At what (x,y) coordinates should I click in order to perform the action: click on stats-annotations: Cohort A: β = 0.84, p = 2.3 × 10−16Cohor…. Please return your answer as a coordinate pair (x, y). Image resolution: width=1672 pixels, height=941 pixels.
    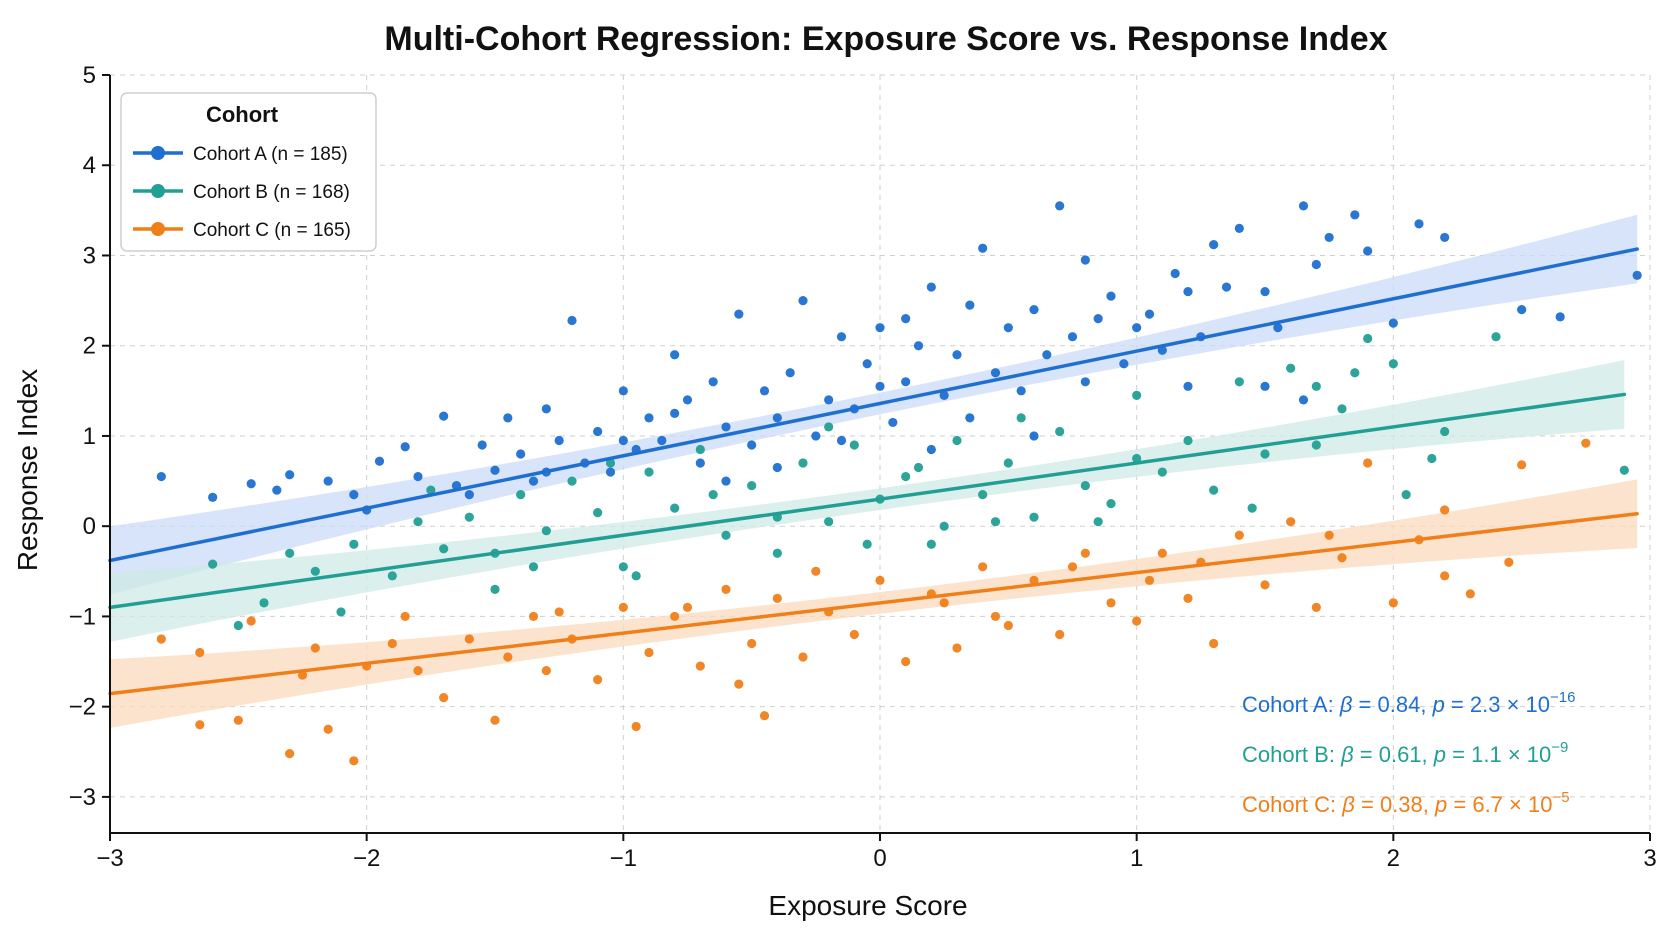
    Looking at the image, I should click on (1408, 753).